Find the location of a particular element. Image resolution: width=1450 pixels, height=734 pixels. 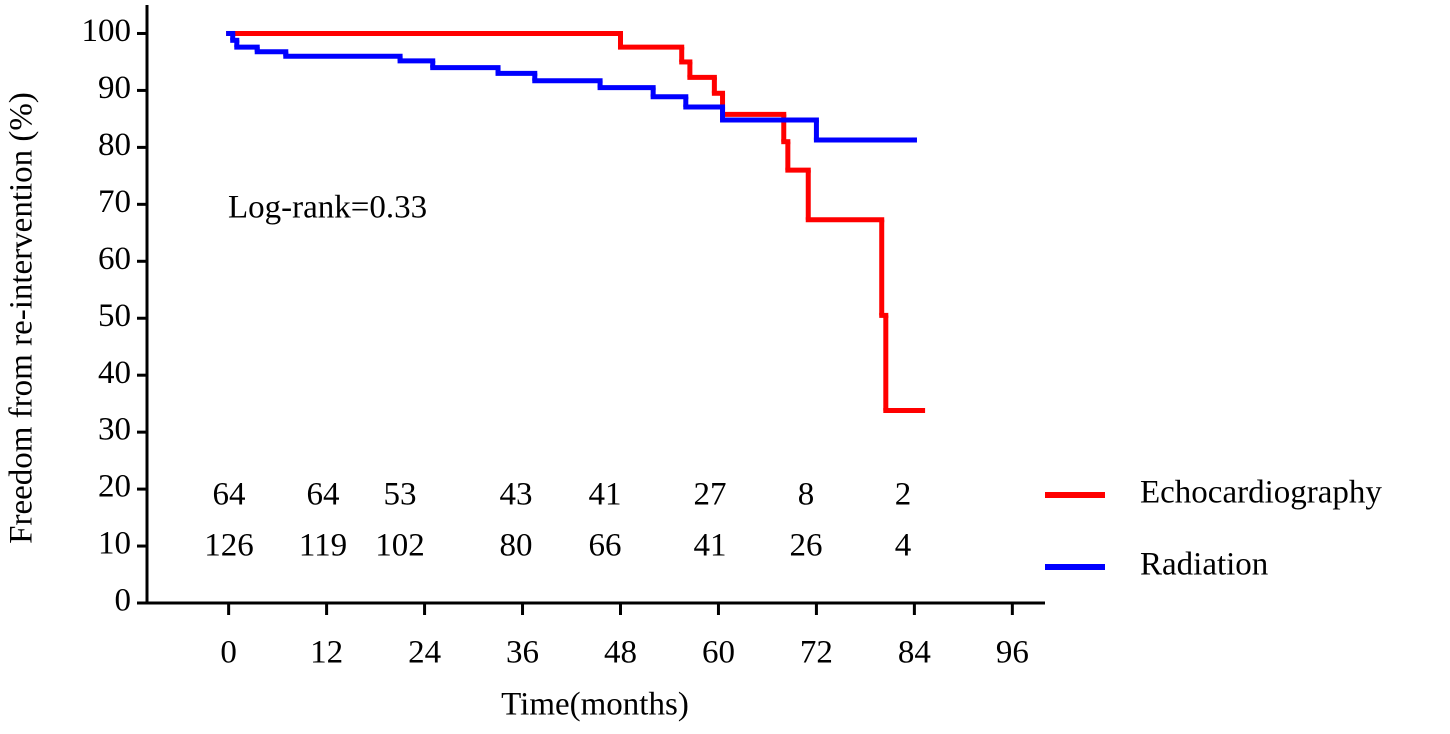

y-tick-label: 100 is located at coordinates (107, 31).